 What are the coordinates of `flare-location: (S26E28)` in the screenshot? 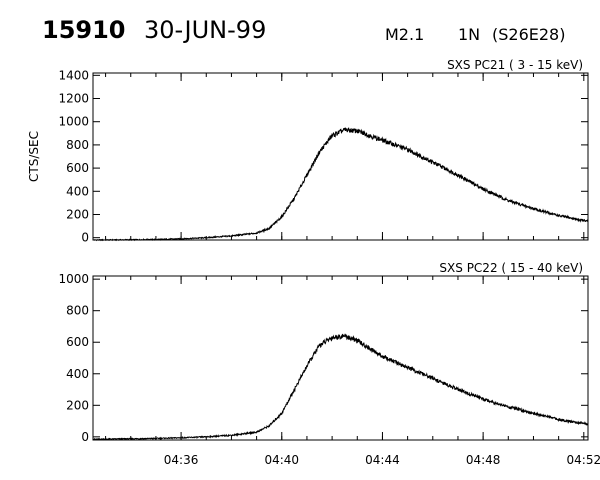 It's located at (528, 34).